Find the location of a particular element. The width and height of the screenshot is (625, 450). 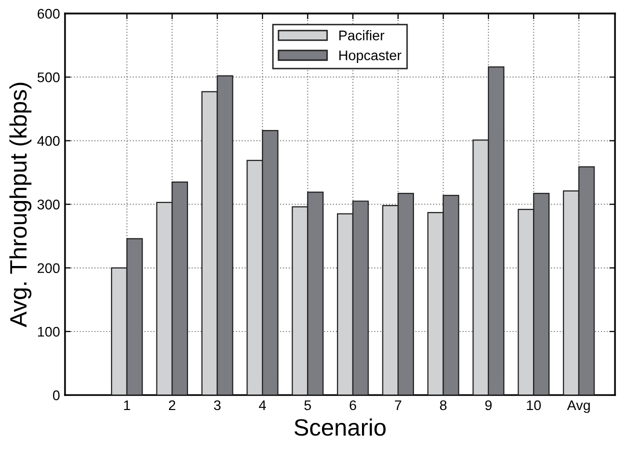

x-tick-label: 6 is located at coordinates (353, 405).